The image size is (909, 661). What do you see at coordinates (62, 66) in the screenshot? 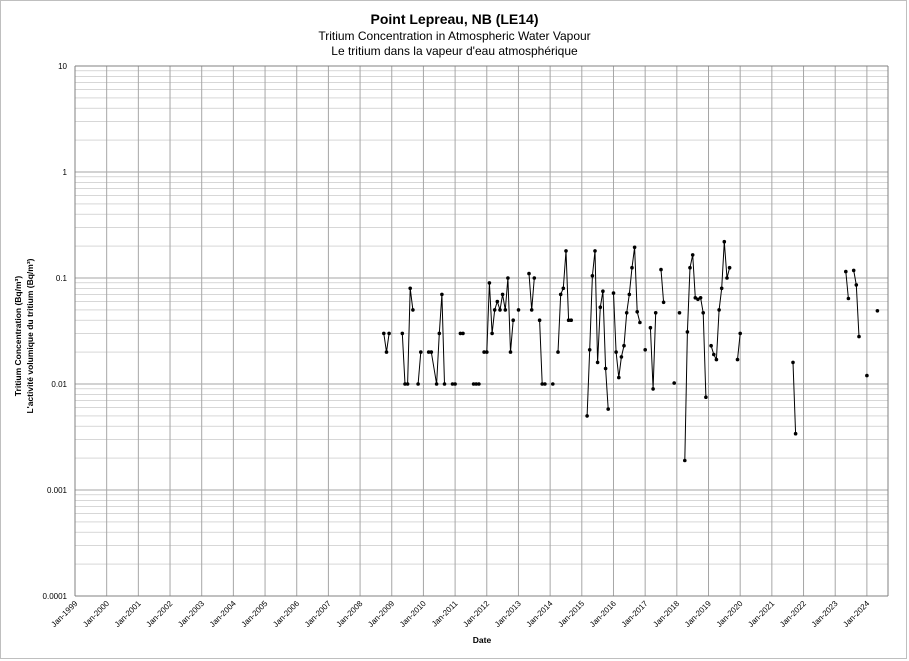
I see `y-tick-label: 10` at bounding box center [62, 66].